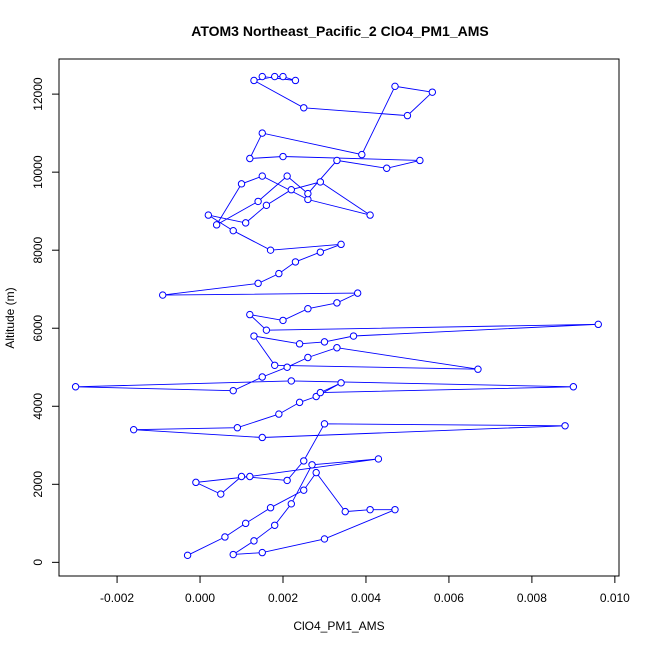 This screenshot has width=650, height=650. What do you see at coordinates (38, 406) in the screenshot?
I see `y-tick-label: 4000` at bounding box center [38, 406].